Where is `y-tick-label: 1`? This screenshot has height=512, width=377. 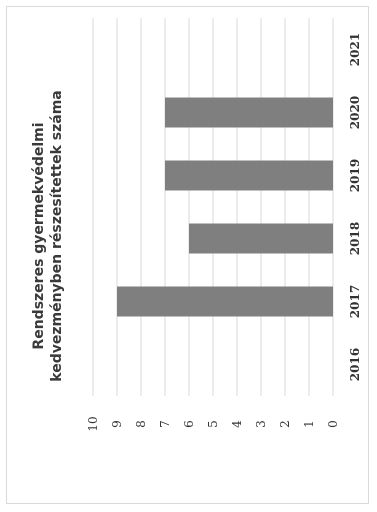
y-tick-label: 1 is located at coordinates (309, 424).